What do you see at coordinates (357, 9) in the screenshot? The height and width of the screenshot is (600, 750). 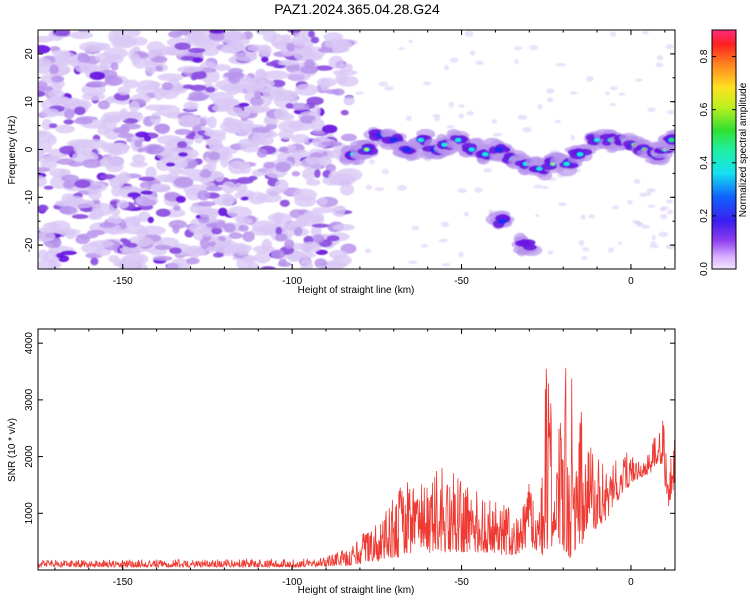 I see `chart-title: PAZ1.2024.365.04.28.G24` at bounding box center [357, 9].